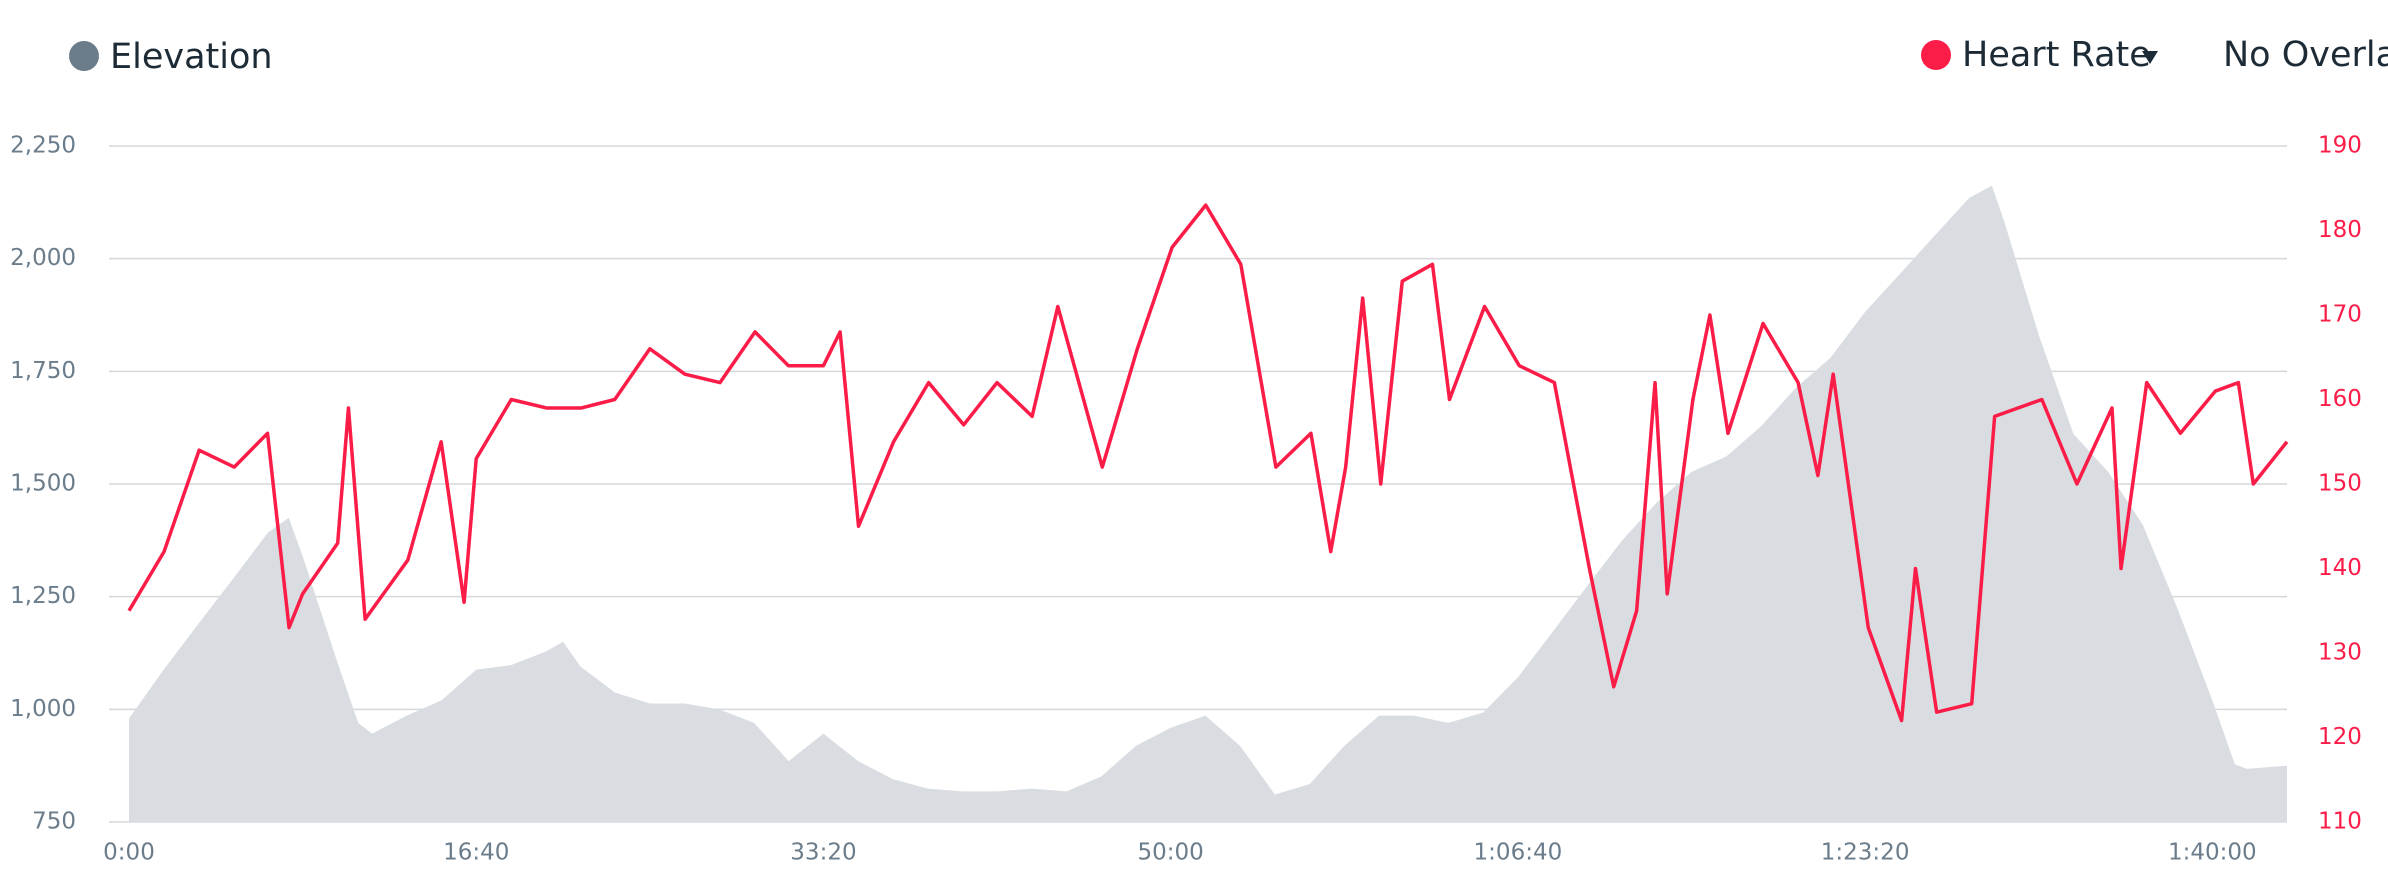 This screenshot has width=2388, height=892. Describe the element at coordinates (43, 484) in the screenshot. I see `y-tick-label: 1,500` at that location.